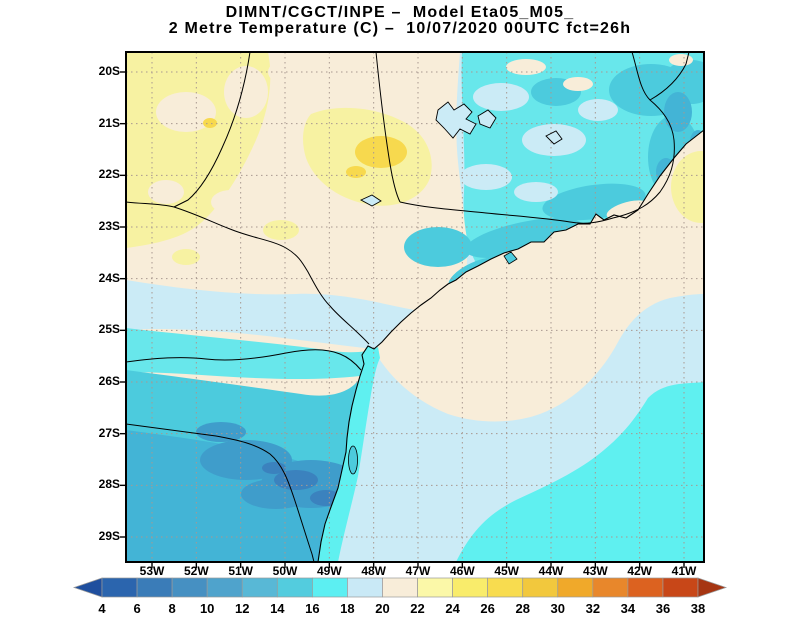  What do you see at coordinates (712, 587) in the screenshot?
I see `colorbar-above-range-arrow` at bounding box center [712, 587].